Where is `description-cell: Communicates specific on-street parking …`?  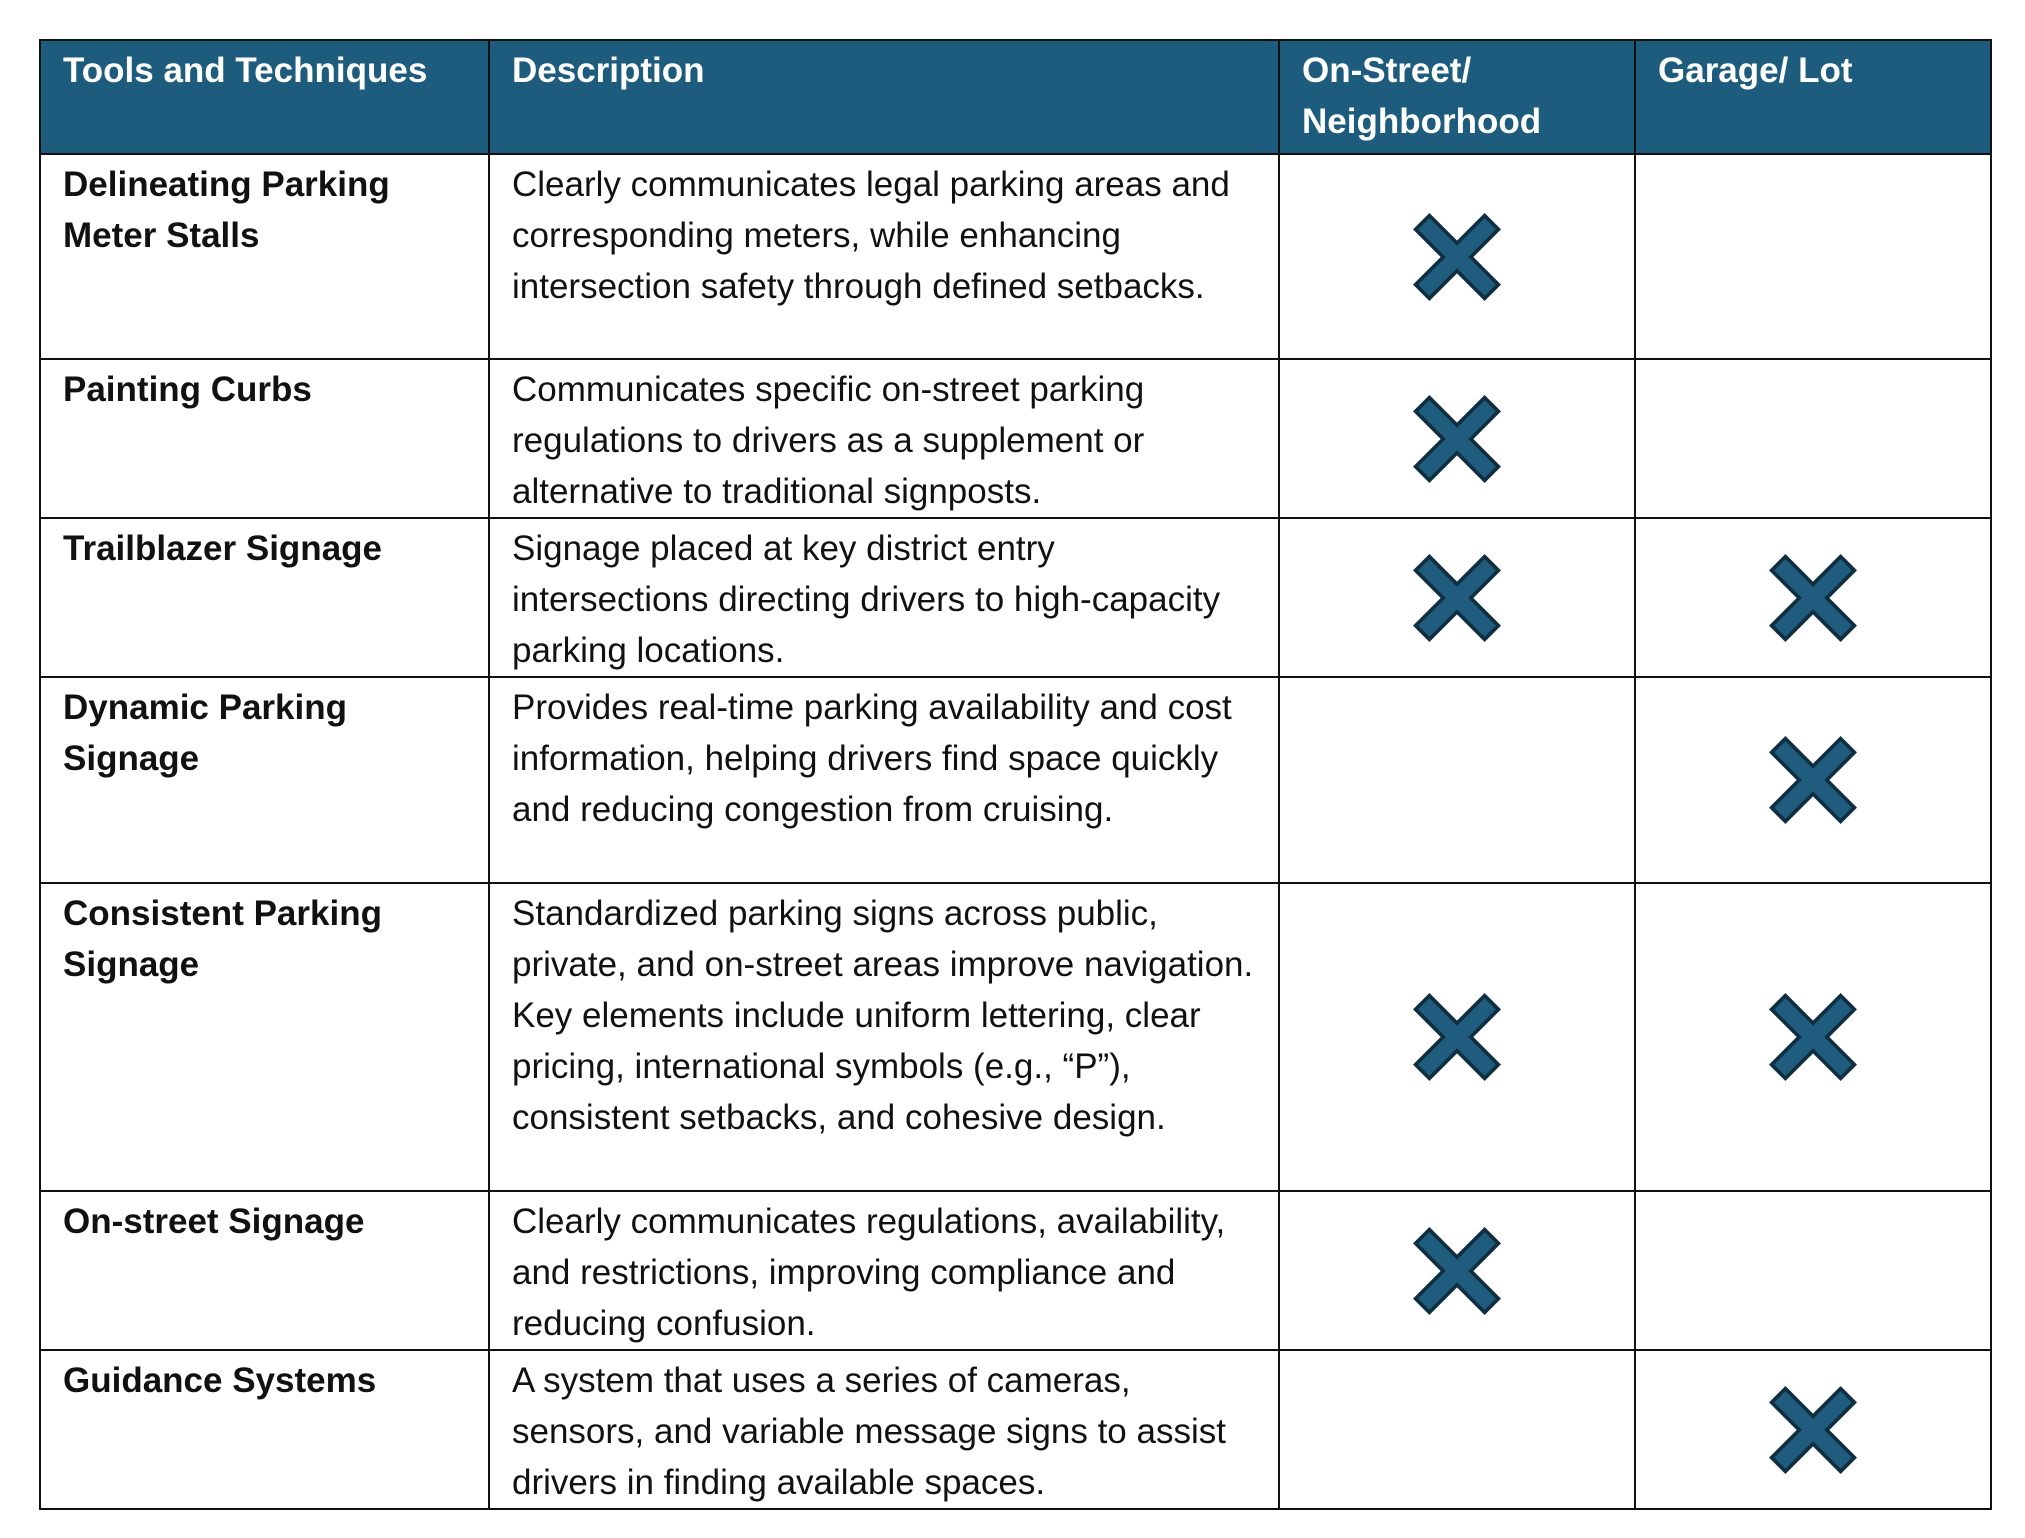 description-cell: Communicates specific on-street parking … is located at coordinates (884, 438).